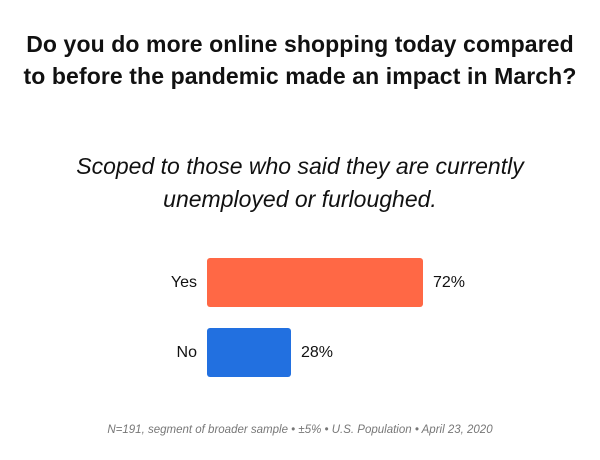 This screenshot has width=600, height=460. I want to click on value-label-no: 28%, so click(317, 352).